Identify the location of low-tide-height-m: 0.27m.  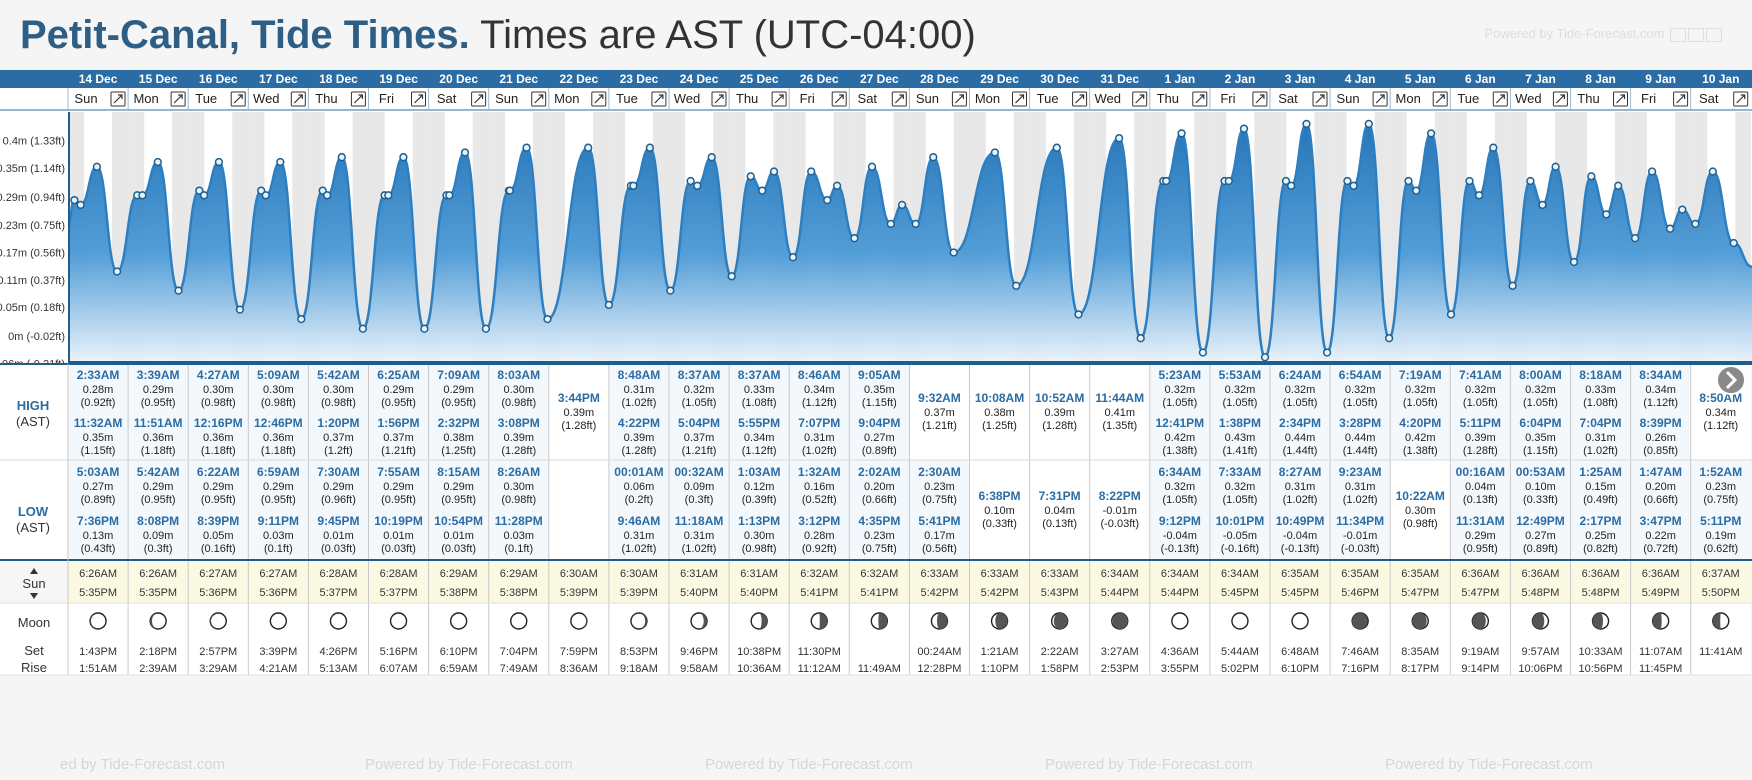
(98, 487).